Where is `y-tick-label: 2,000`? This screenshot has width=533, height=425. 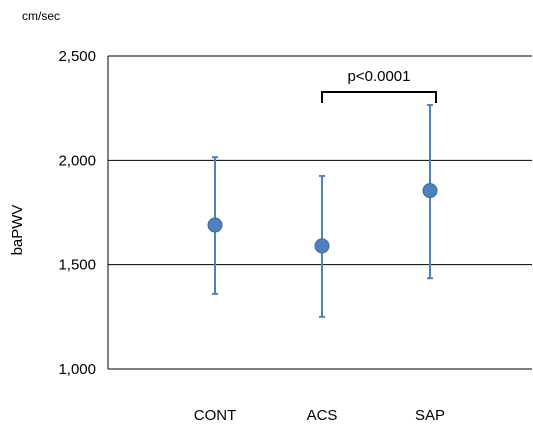
y-tick-label: 2,000 is located at coordinates (77, 160).